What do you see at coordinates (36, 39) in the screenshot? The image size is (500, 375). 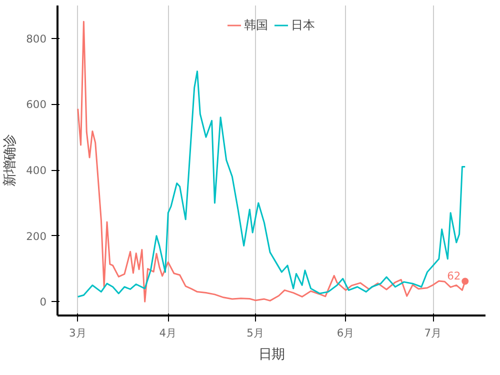 I see `y-tick-label: 800` at bounding box center [36, 39].